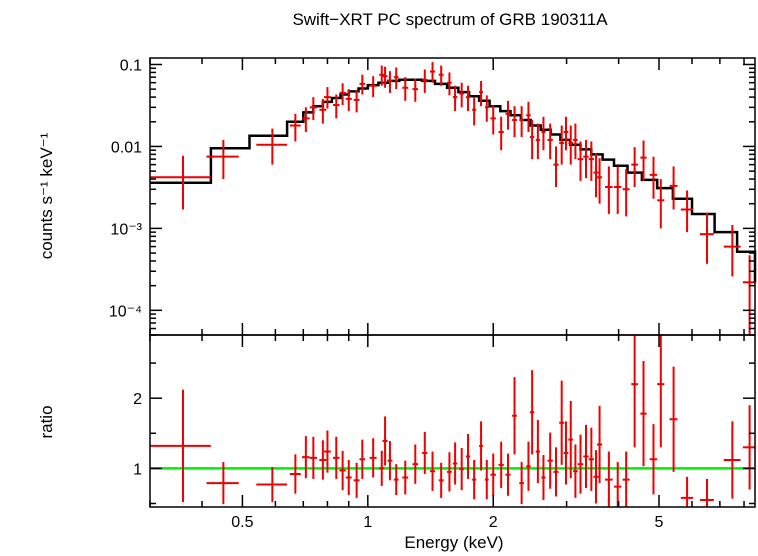 Image resolution: width=758 pixels, height=556 pixels. What do you see at coordinates (131, 65) in the screenshot?
I see `y-tick-label: 0.1` at bounding box center [131, 65].